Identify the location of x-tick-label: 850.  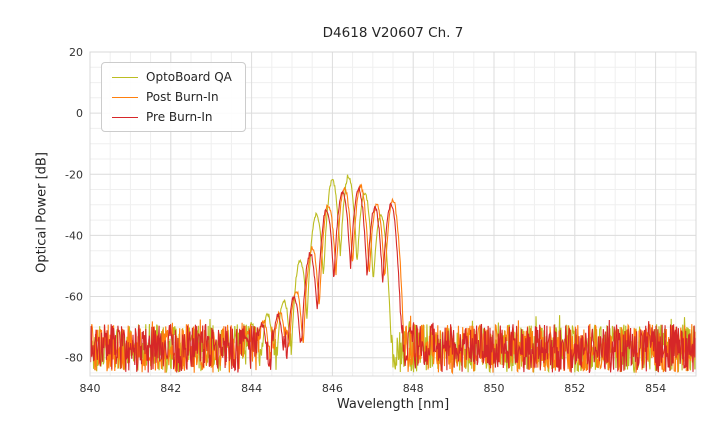
(494, 388).